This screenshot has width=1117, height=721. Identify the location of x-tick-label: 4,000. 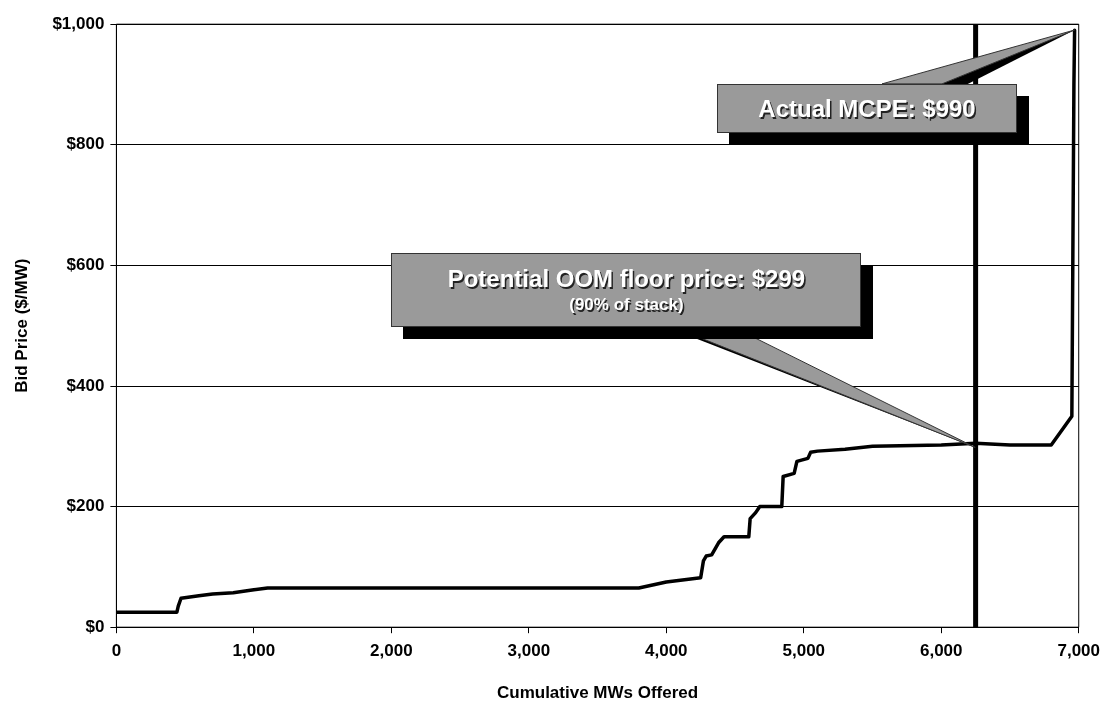
(666, 651).